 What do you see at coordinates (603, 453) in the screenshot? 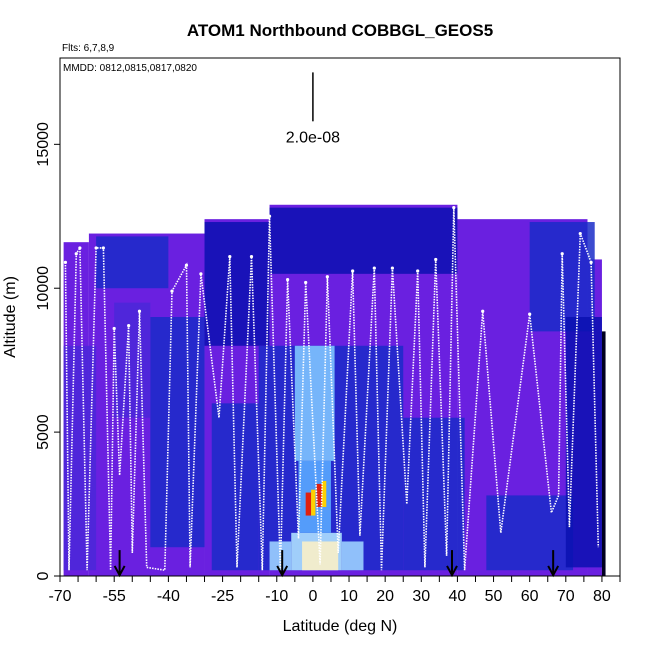
I see `curtain-edge` at bounding box center [603, 453].